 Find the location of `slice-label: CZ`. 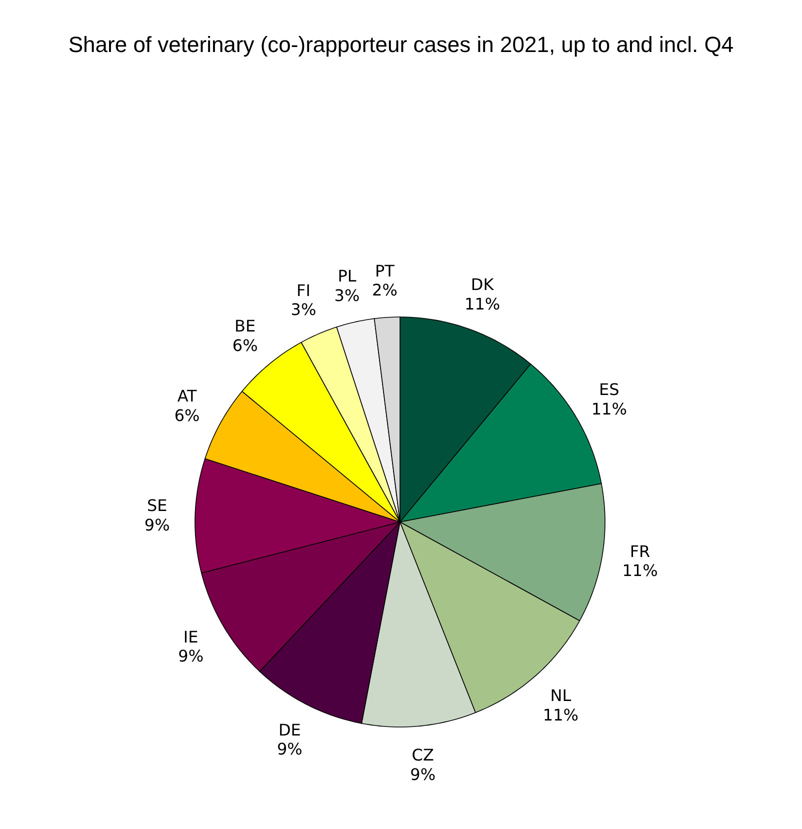

slice-label: CZ is located at coordinates (423, 755).